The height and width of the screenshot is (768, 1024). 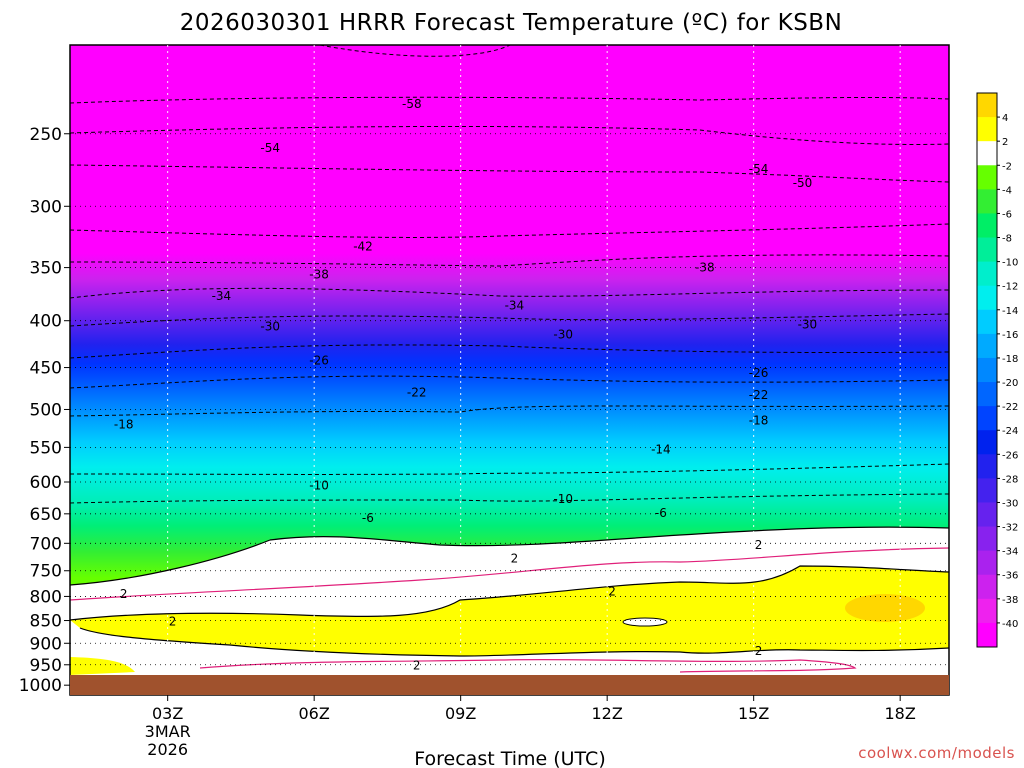 I want to click on contour-label: -14, so click(x=661, y=450).